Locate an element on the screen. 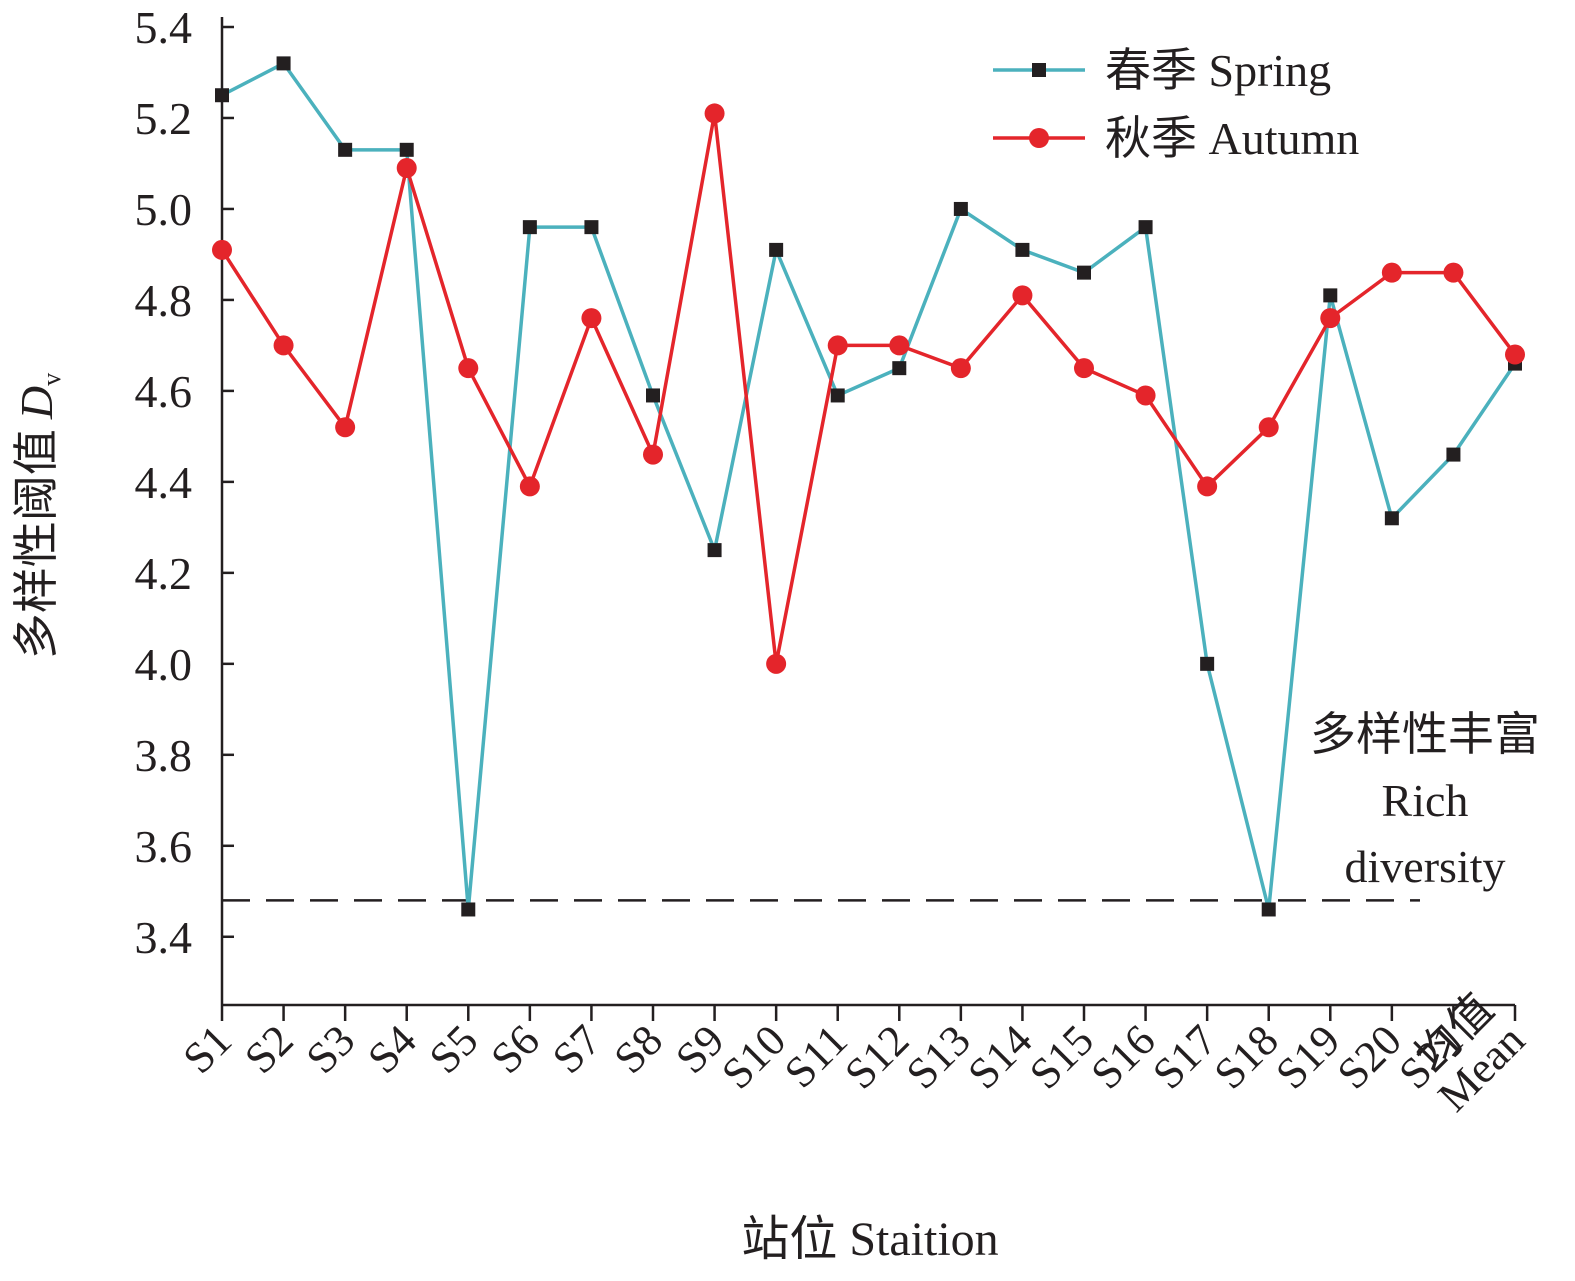 The image size is (1575, 1281). y-axis-label-symbol: D is located at coordinates (36, 403).